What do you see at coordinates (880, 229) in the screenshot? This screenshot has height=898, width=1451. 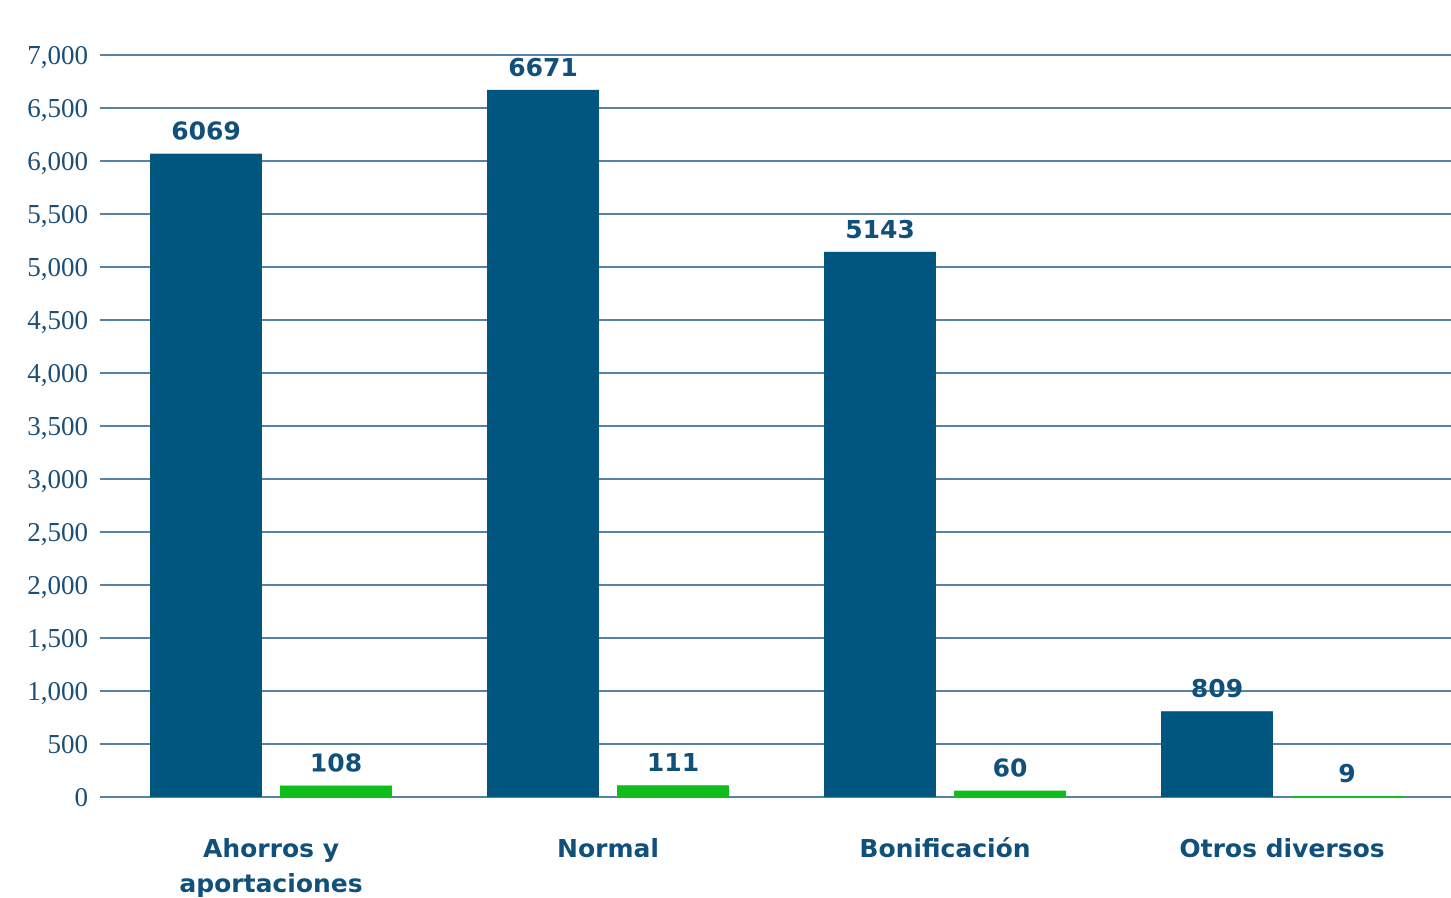 I see `data-label: 5143` at bounding box center [880, 229].